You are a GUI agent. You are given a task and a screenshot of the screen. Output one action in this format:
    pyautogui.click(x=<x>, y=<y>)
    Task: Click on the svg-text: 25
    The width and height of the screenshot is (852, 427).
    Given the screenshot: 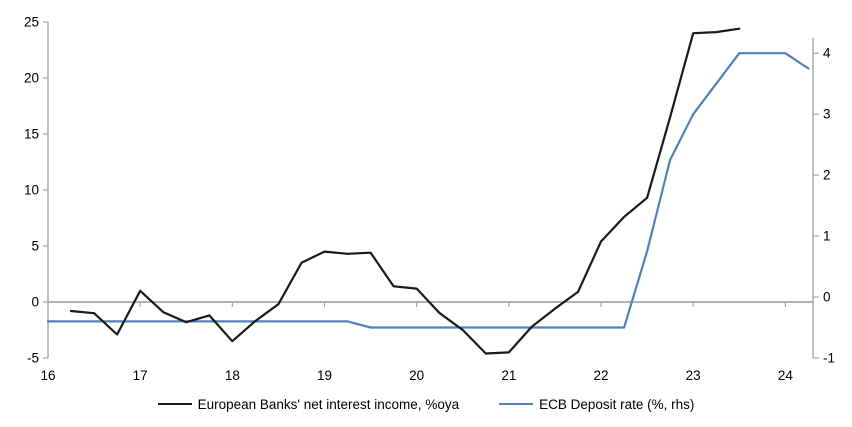 What is the action you would take?
    pyautogui.click(x=31, y=22)
    